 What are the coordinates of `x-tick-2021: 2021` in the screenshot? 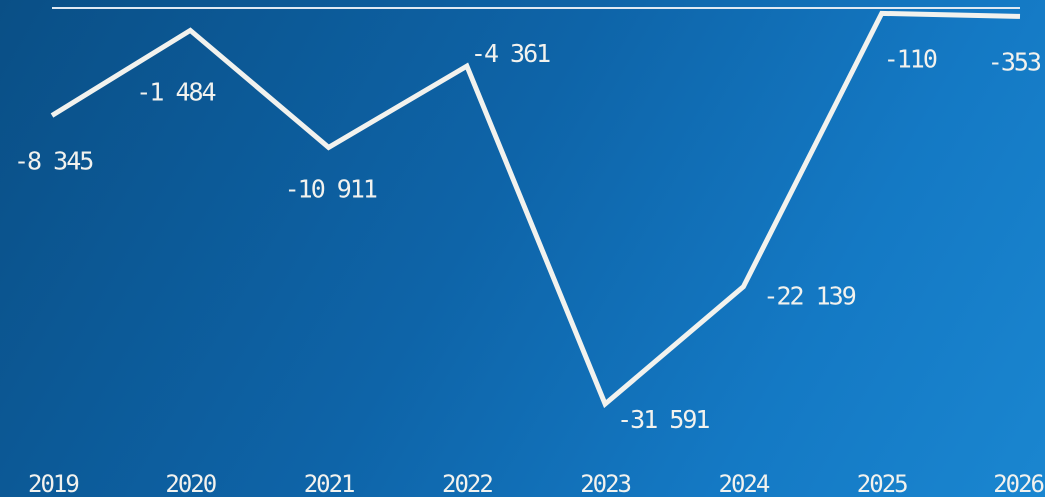 It's located at (329, 483).